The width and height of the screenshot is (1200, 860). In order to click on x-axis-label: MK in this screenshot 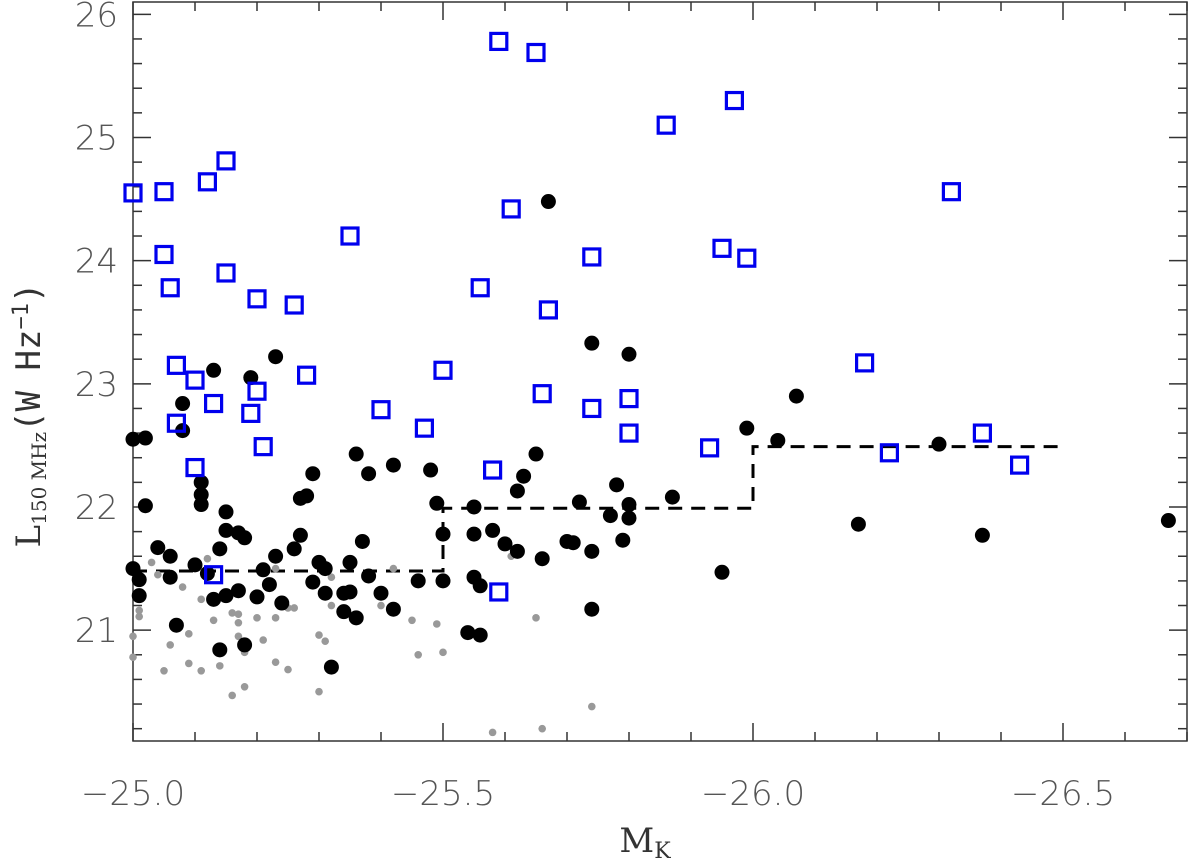, I will do `click(645, 840)`.